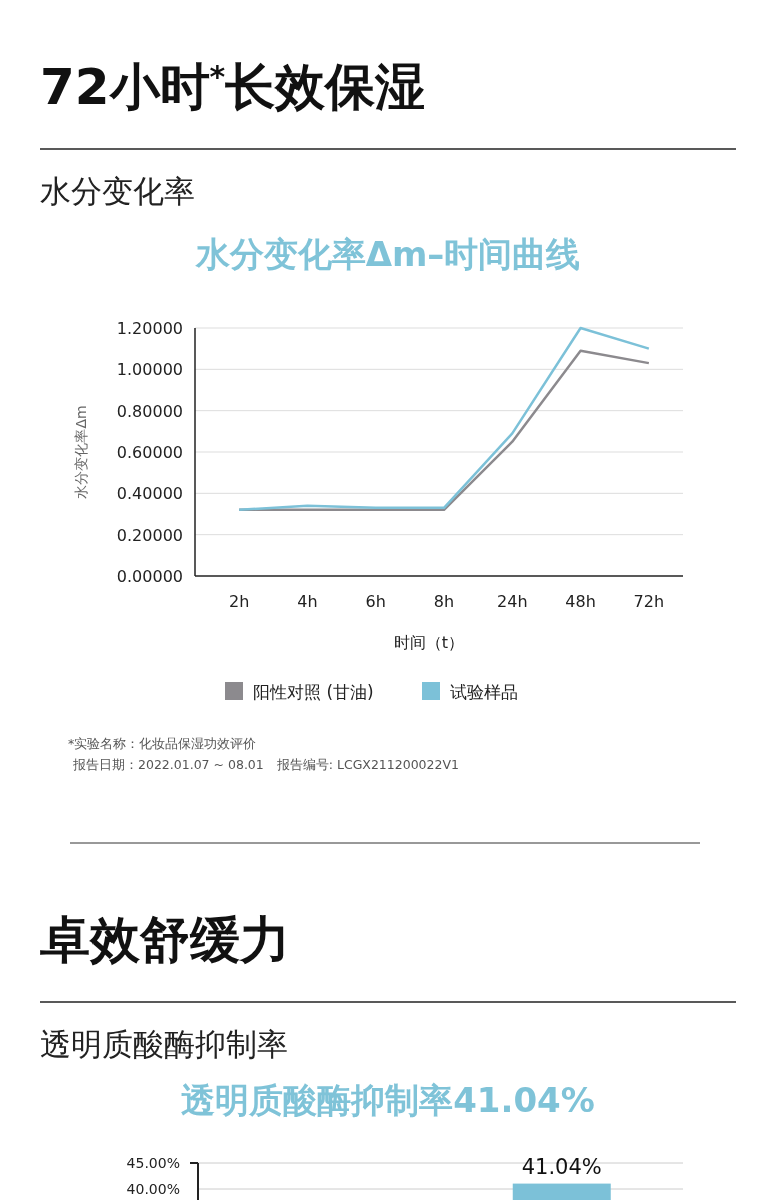 Image resolution: width=776 pixels, height=1200 pixels. I want to click on y-tick-label: 40.00%, so click(153, 1189).